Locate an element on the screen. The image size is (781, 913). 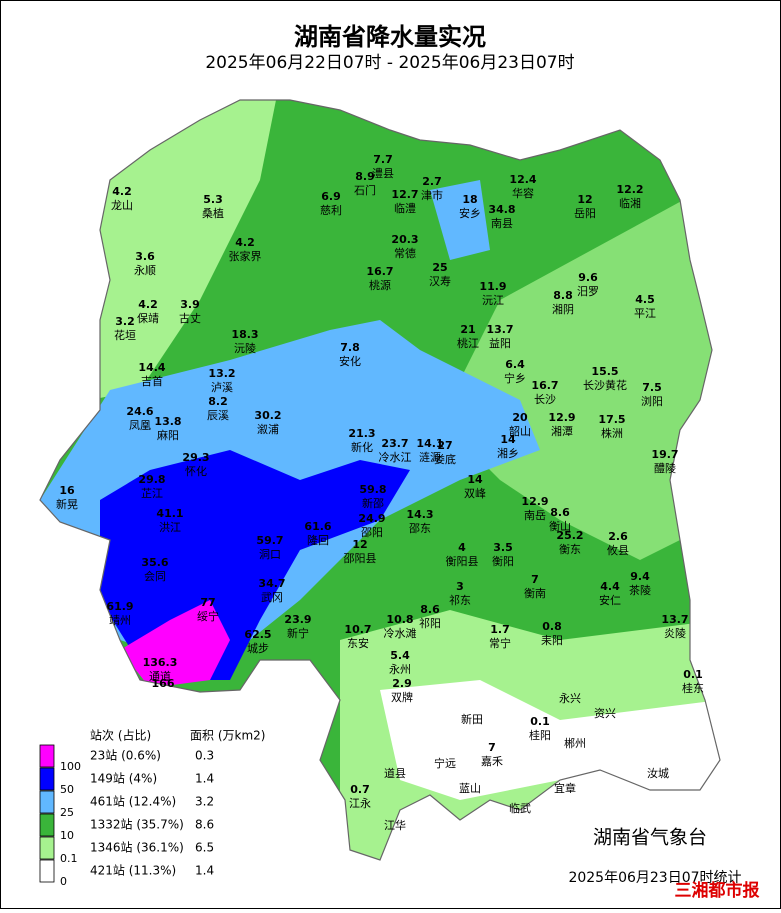
station-name: 绥宁 is located at coordinates (208, 616).